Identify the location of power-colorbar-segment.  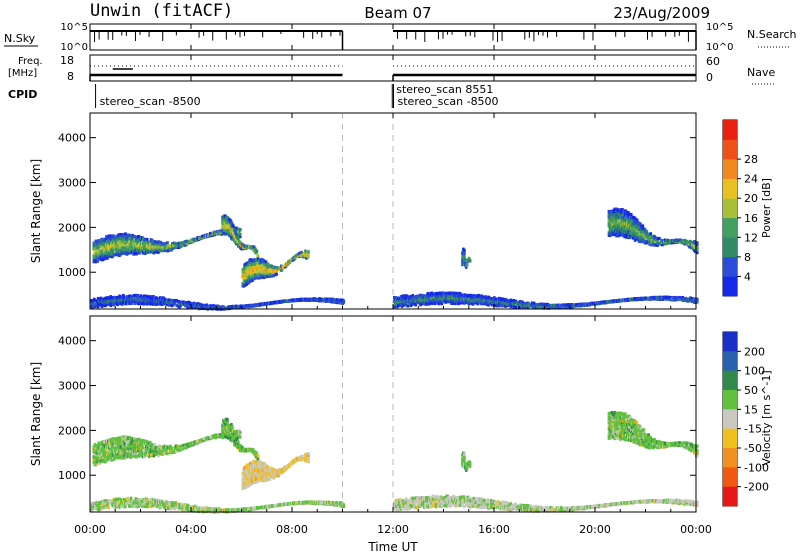
(730, 227).